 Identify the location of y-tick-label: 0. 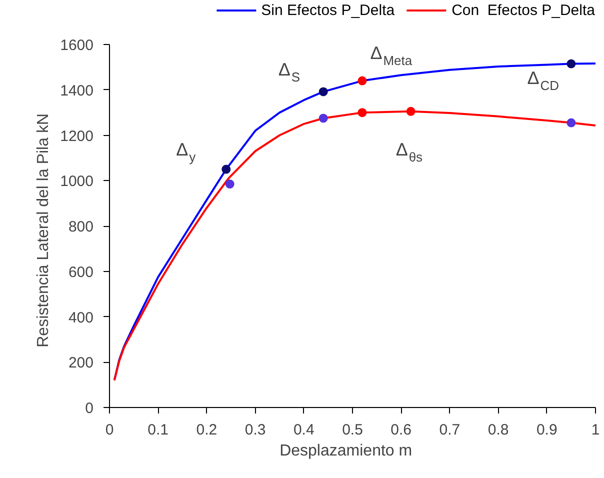
(89, 408).